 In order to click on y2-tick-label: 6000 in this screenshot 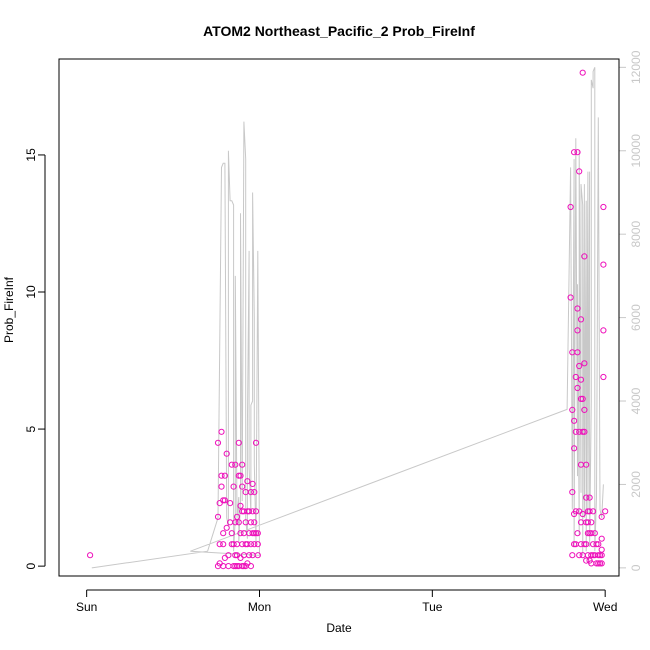, I will do `click(636, 317)`.